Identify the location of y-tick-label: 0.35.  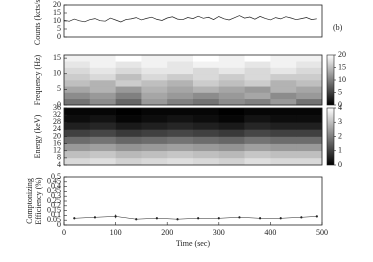
(54, 190).